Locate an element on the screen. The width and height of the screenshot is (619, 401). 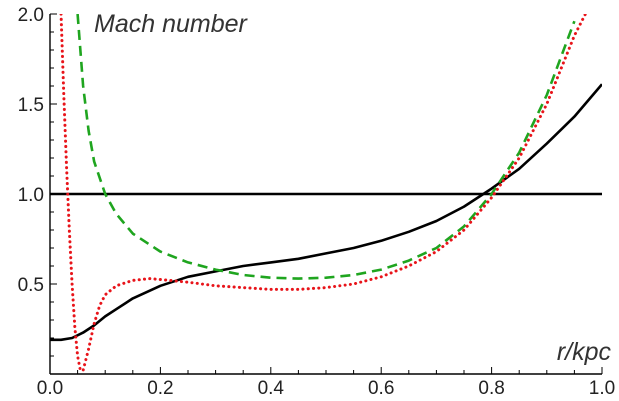
x-tick-label: 0.6 is located at coordinates (381, 388).